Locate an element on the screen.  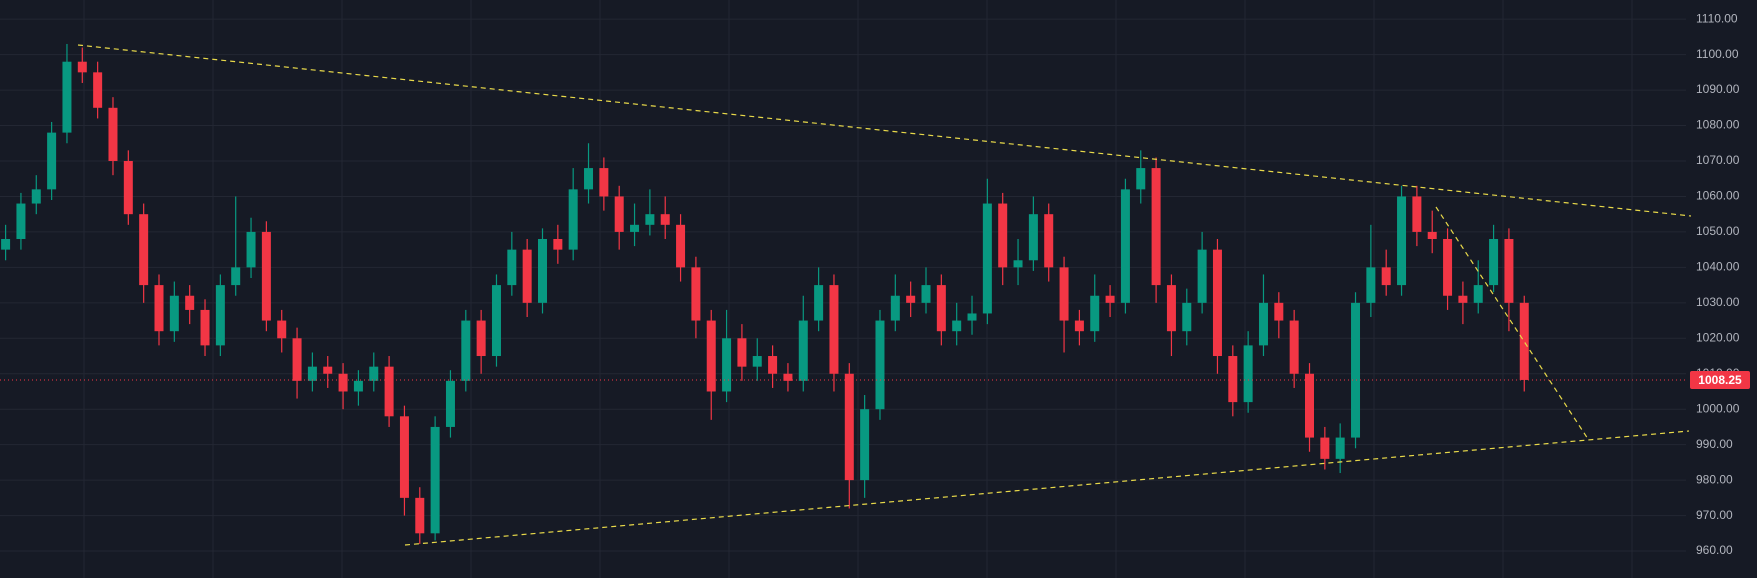
y-tick-label: 1070.00 is located at coordinates (1718, 160).